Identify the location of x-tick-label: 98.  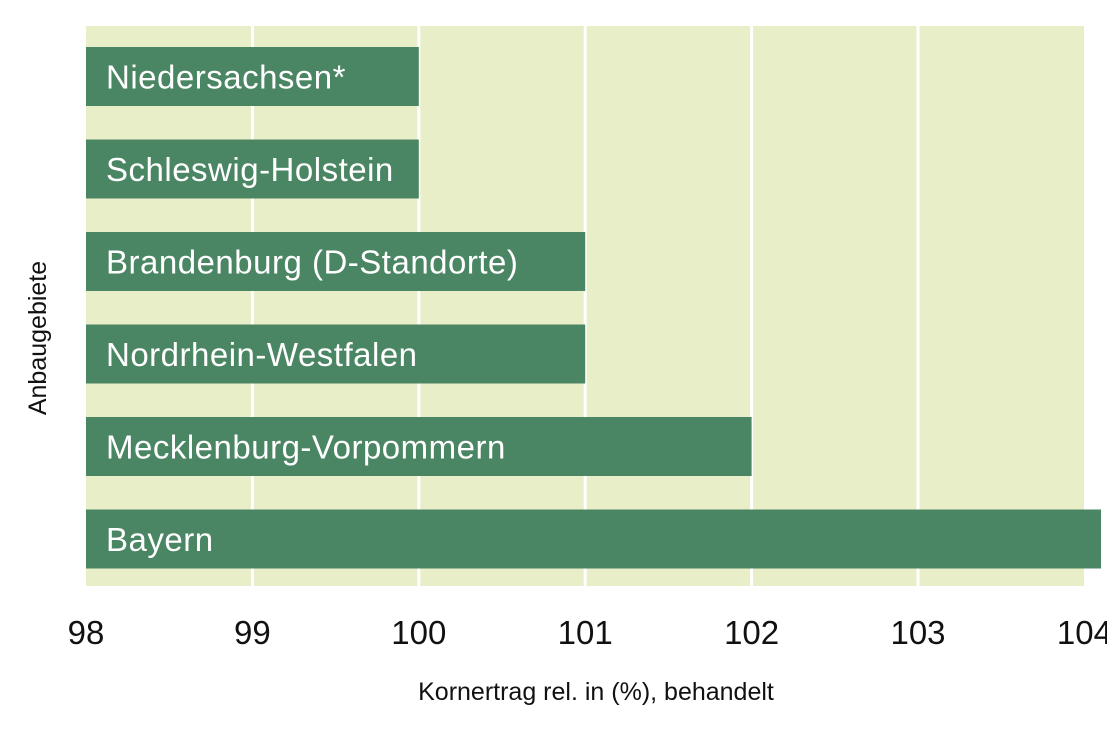
(86, 632).